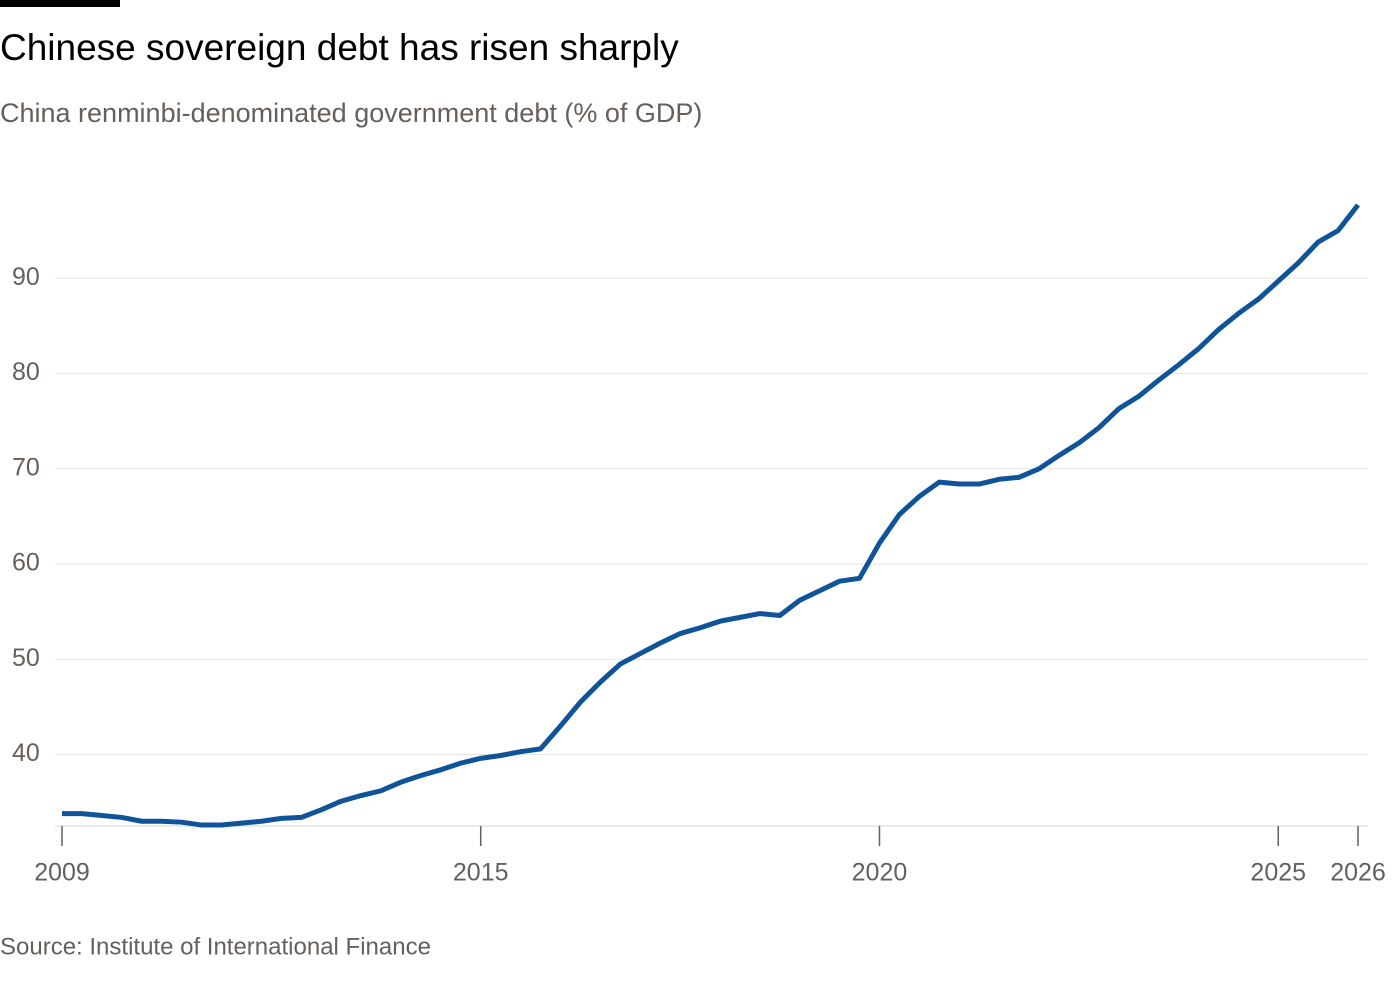  I want to click on x-tick-label: 2009, so click(62, 873).